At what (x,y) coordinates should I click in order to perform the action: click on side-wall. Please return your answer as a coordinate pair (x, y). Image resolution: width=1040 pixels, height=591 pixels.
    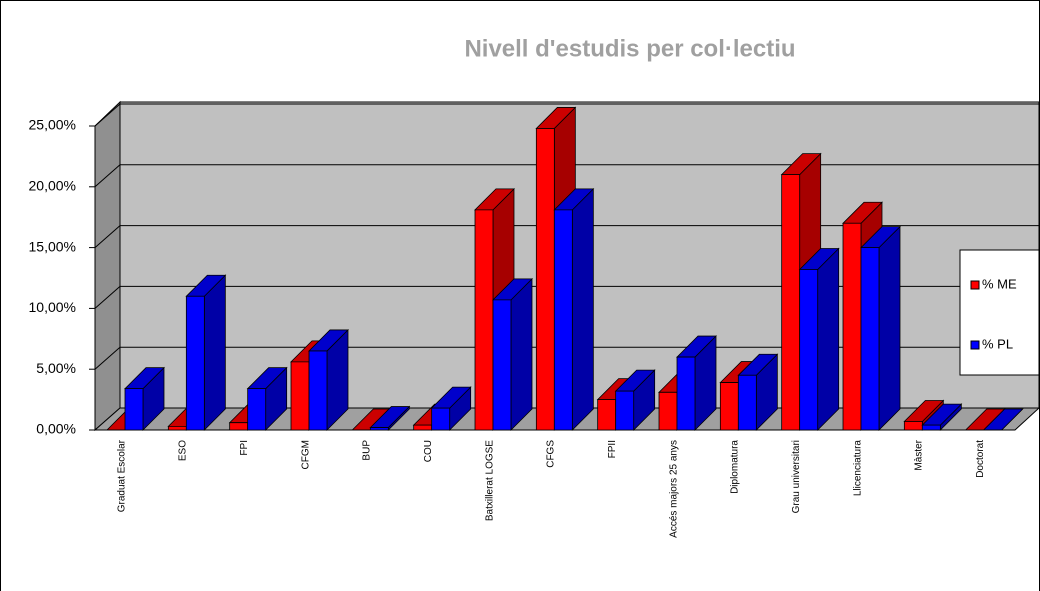
    Looking at the image, I should click on (107, 266).